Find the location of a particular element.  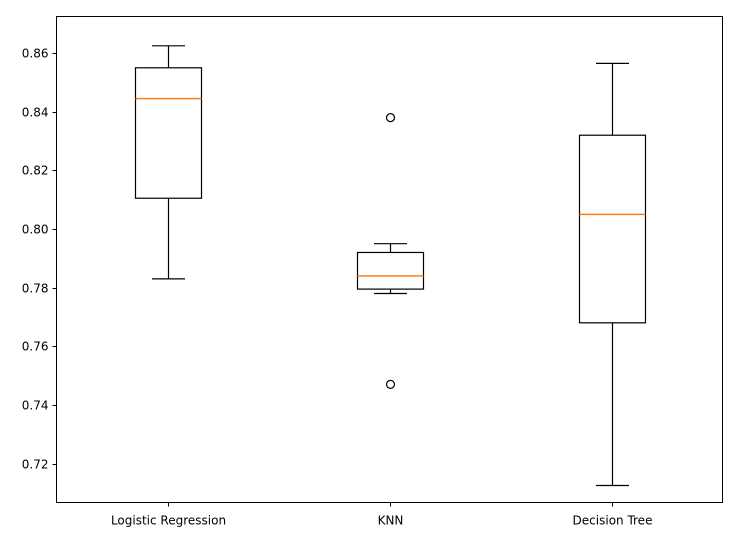

y-tick-label: 0.80 is located at coordinates (35, 230).